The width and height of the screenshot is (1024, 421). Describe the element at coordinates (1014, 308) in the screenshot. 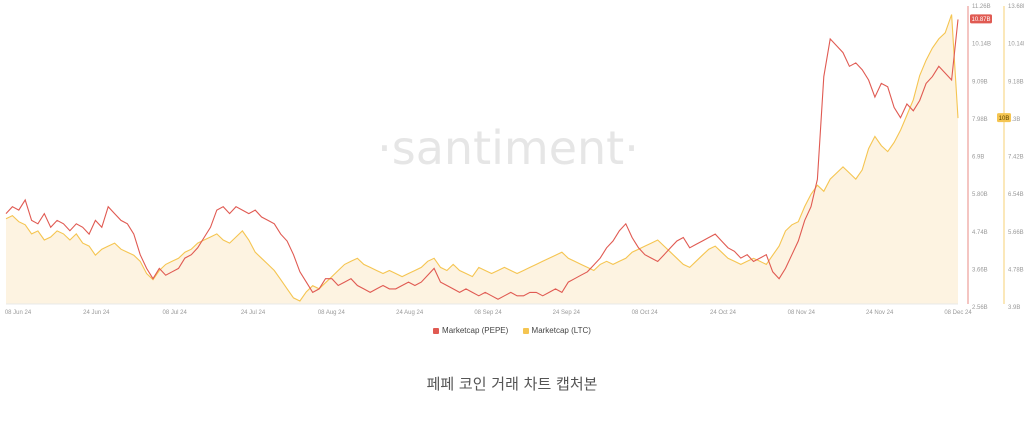

I see `y-right-tick-label: 3.9B` at that location.